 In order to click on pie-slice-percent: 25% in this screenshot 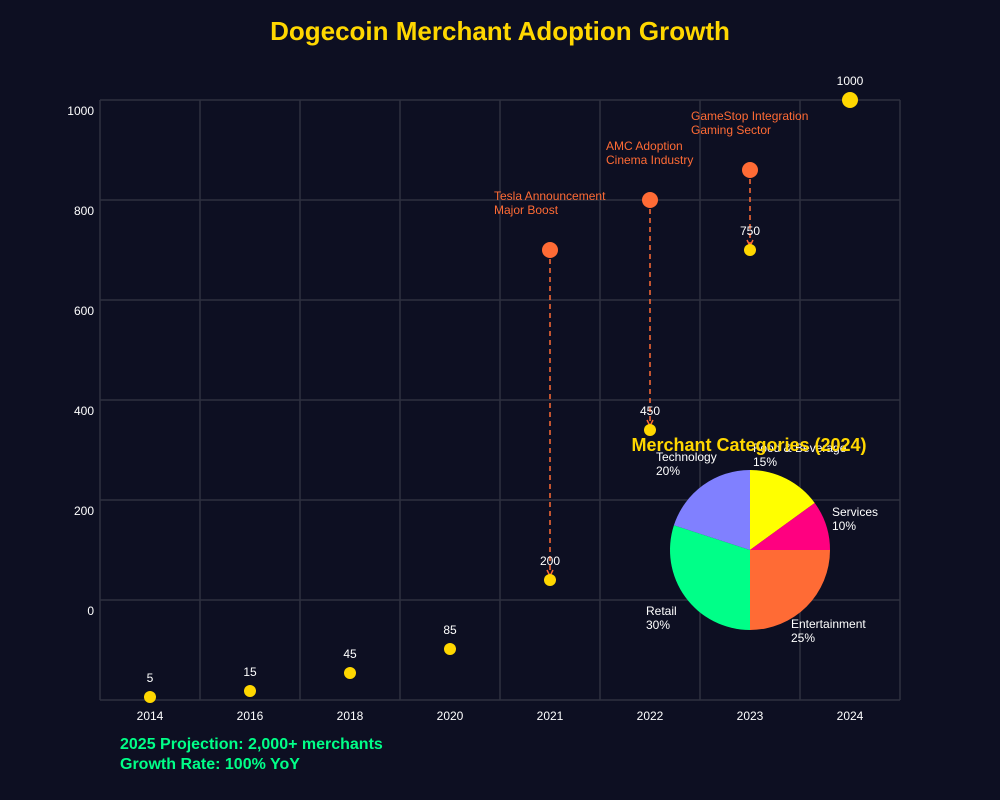, I will do `click(803, 638)`.